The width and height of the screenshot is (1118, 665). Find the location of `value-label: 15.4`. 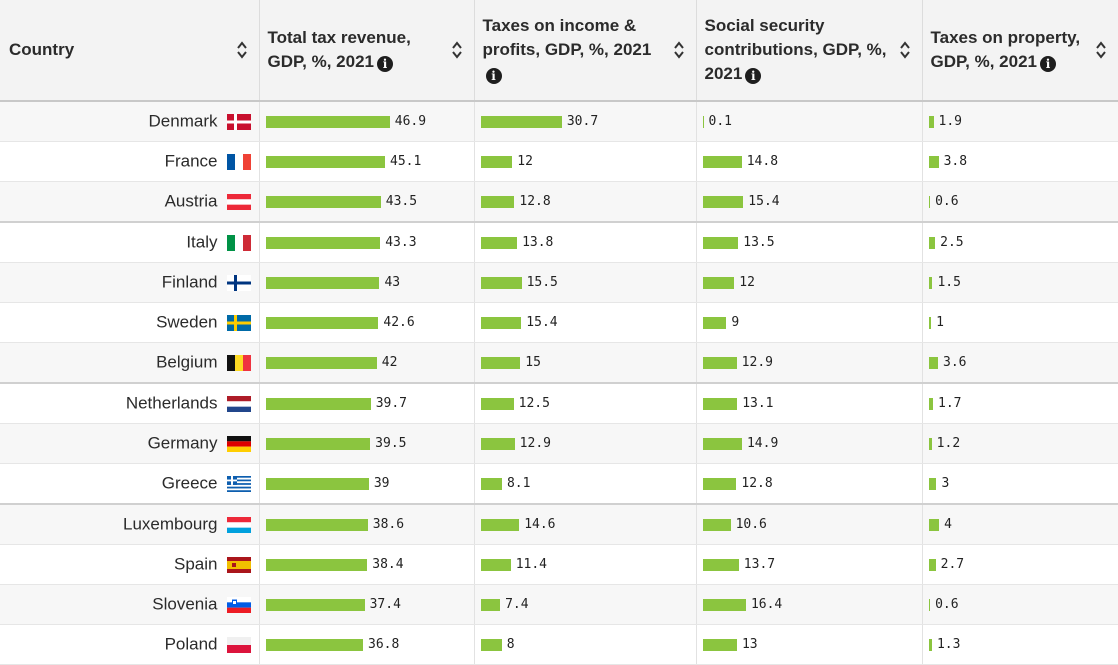

value-label: 15.4 is located at coordinates (542, 322).